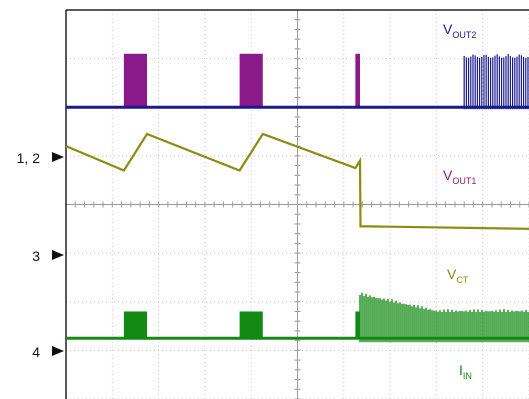 The image size is (529, 399). What do you see at coordinates (29, 158) in the screenshot?
I see `channel-label-1-2: 1, 2` at bounding box center [29, 158].